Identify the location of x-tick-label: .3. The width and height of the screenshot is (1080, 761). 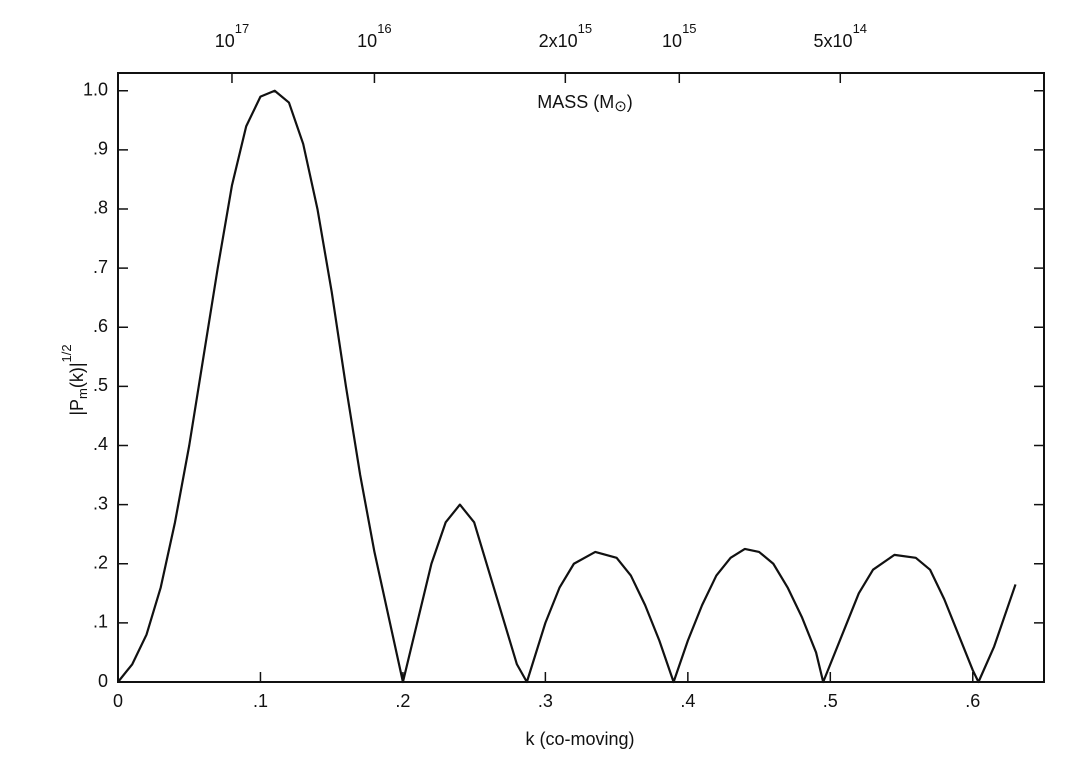
(545, 701).